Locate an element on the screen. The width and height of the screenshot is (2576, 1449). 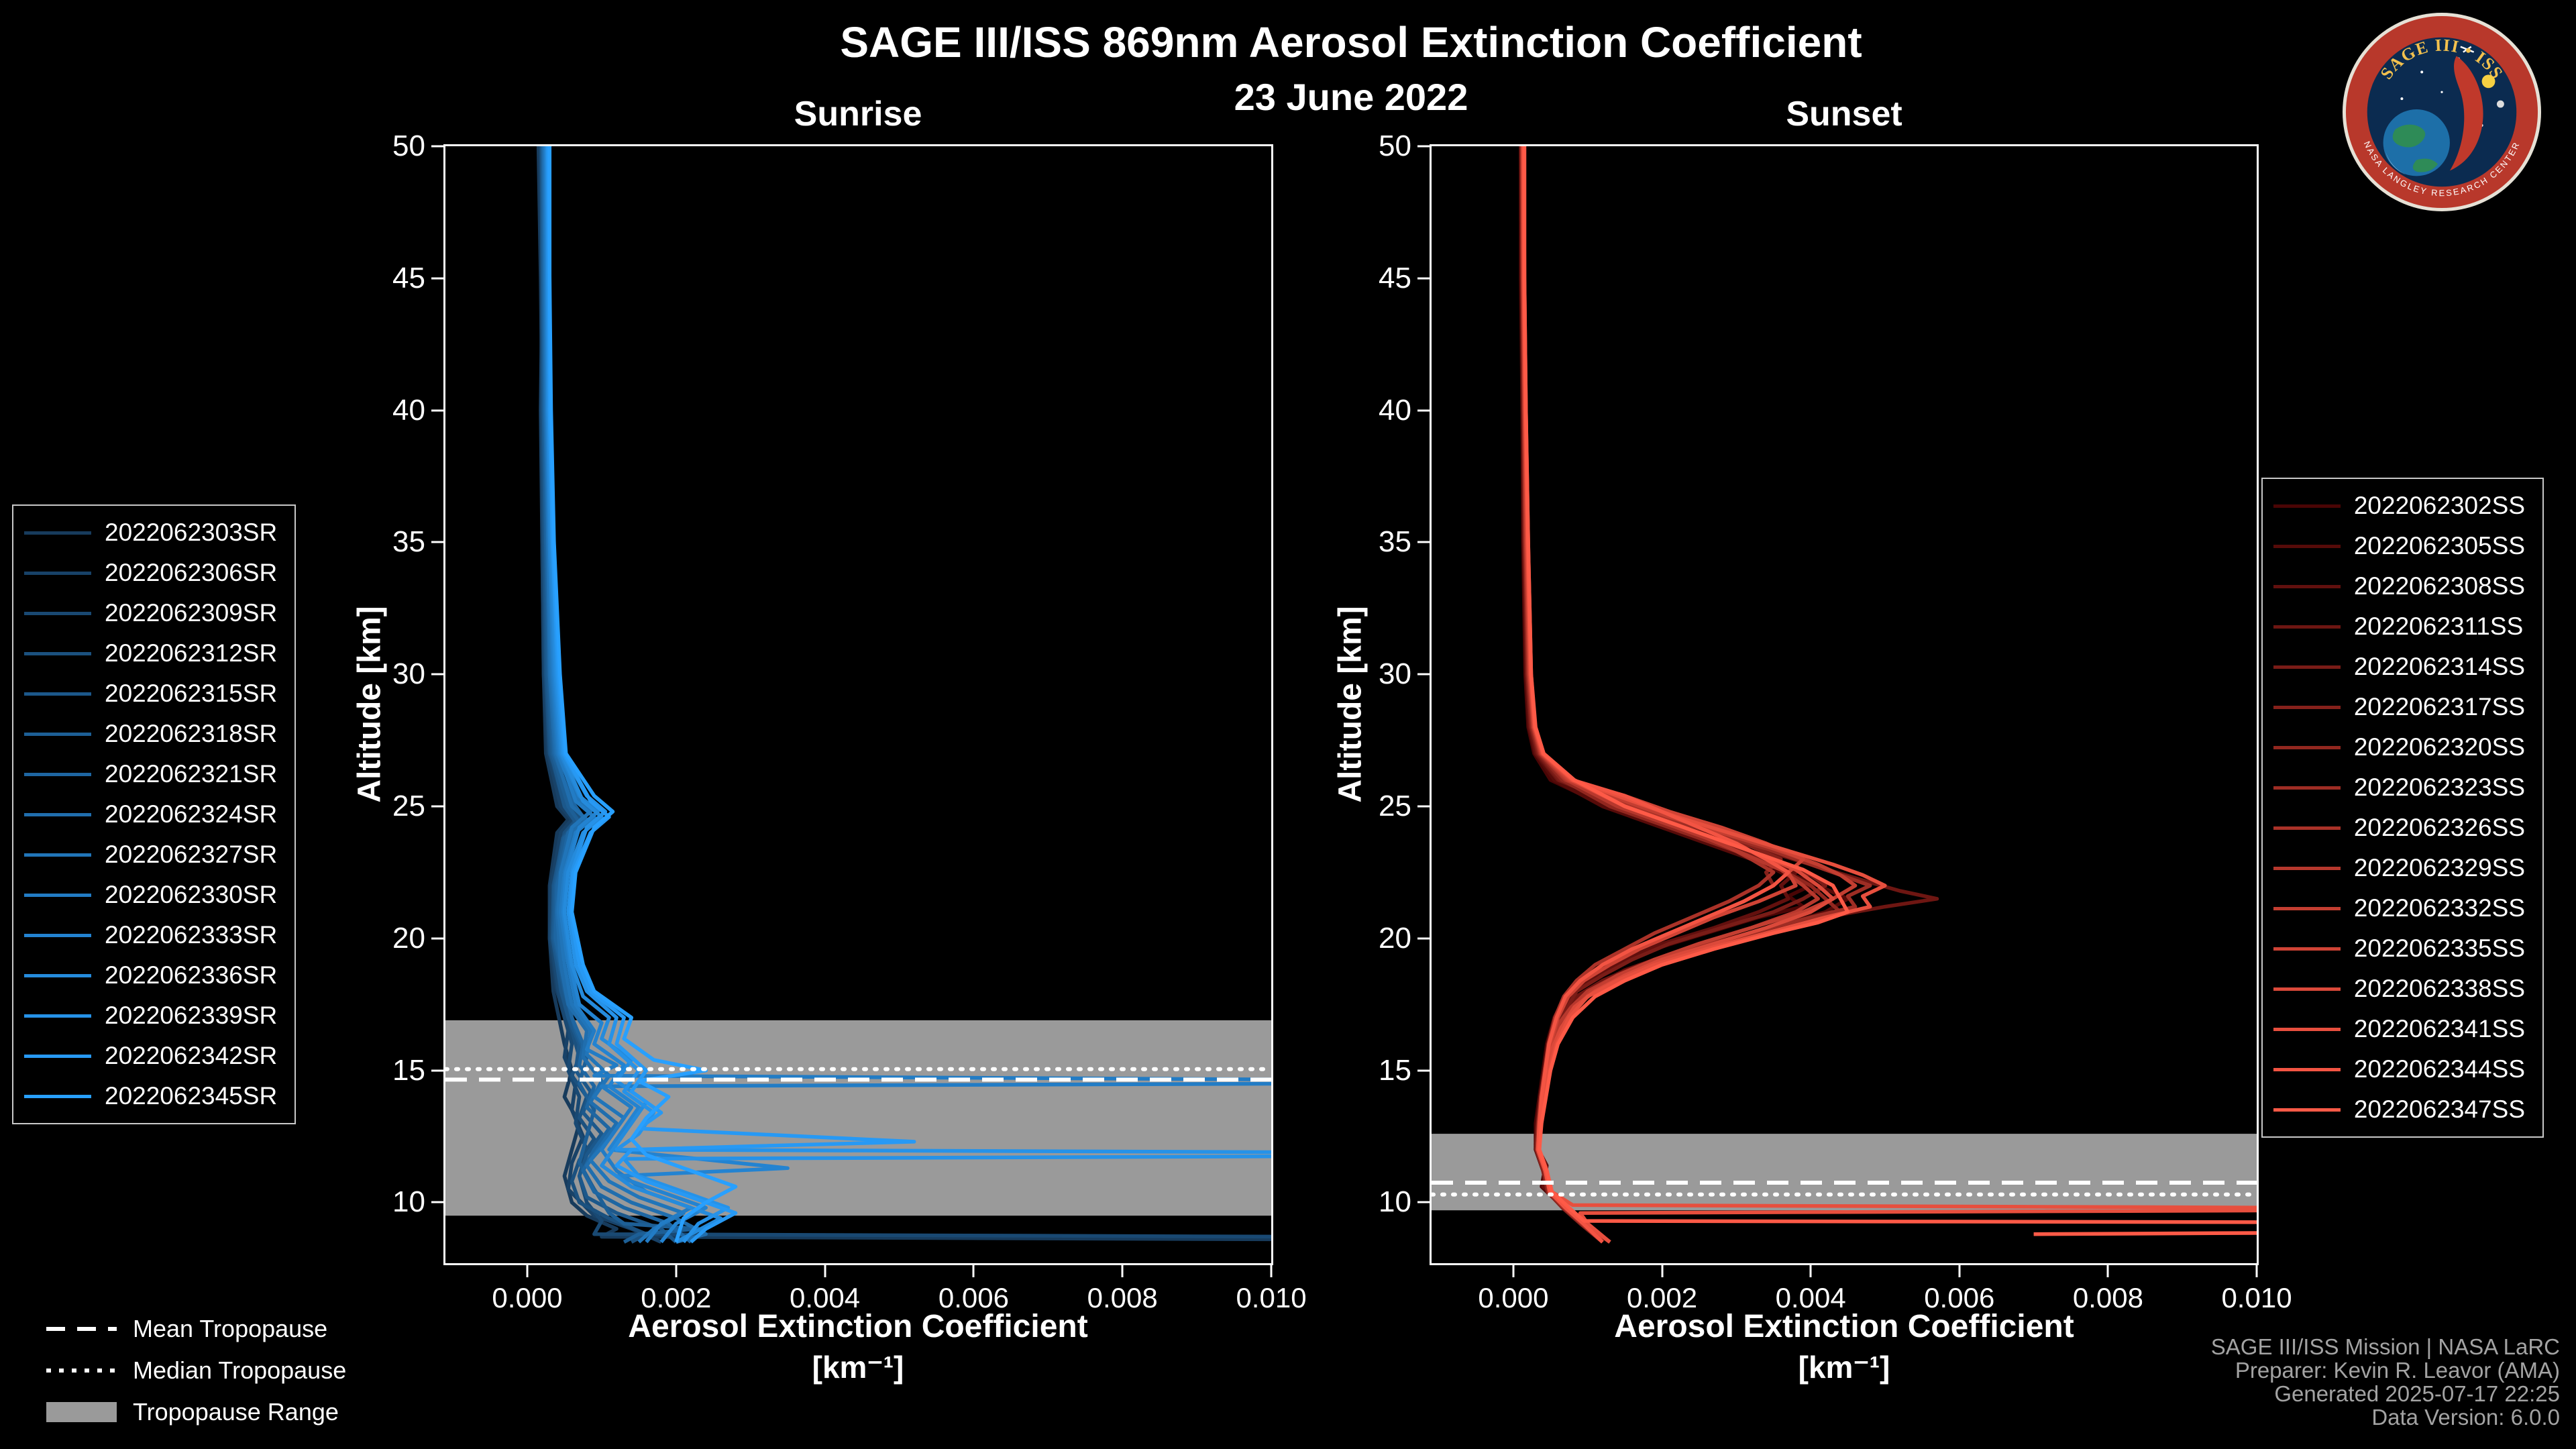
profile-line-2022062323SS is located at coordinates (1696, 695).